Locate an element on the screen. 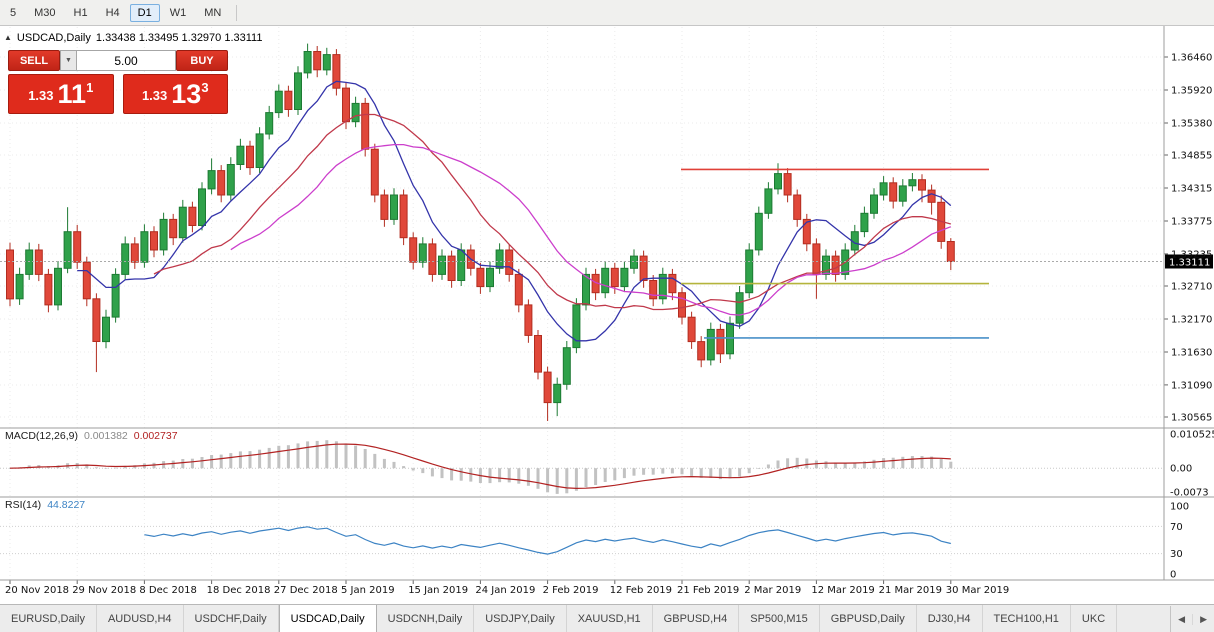 This screenshot has width=1214, height=632. tab-scroll-buttons: ◀ ▶ is located at coordinates (1192, 619).